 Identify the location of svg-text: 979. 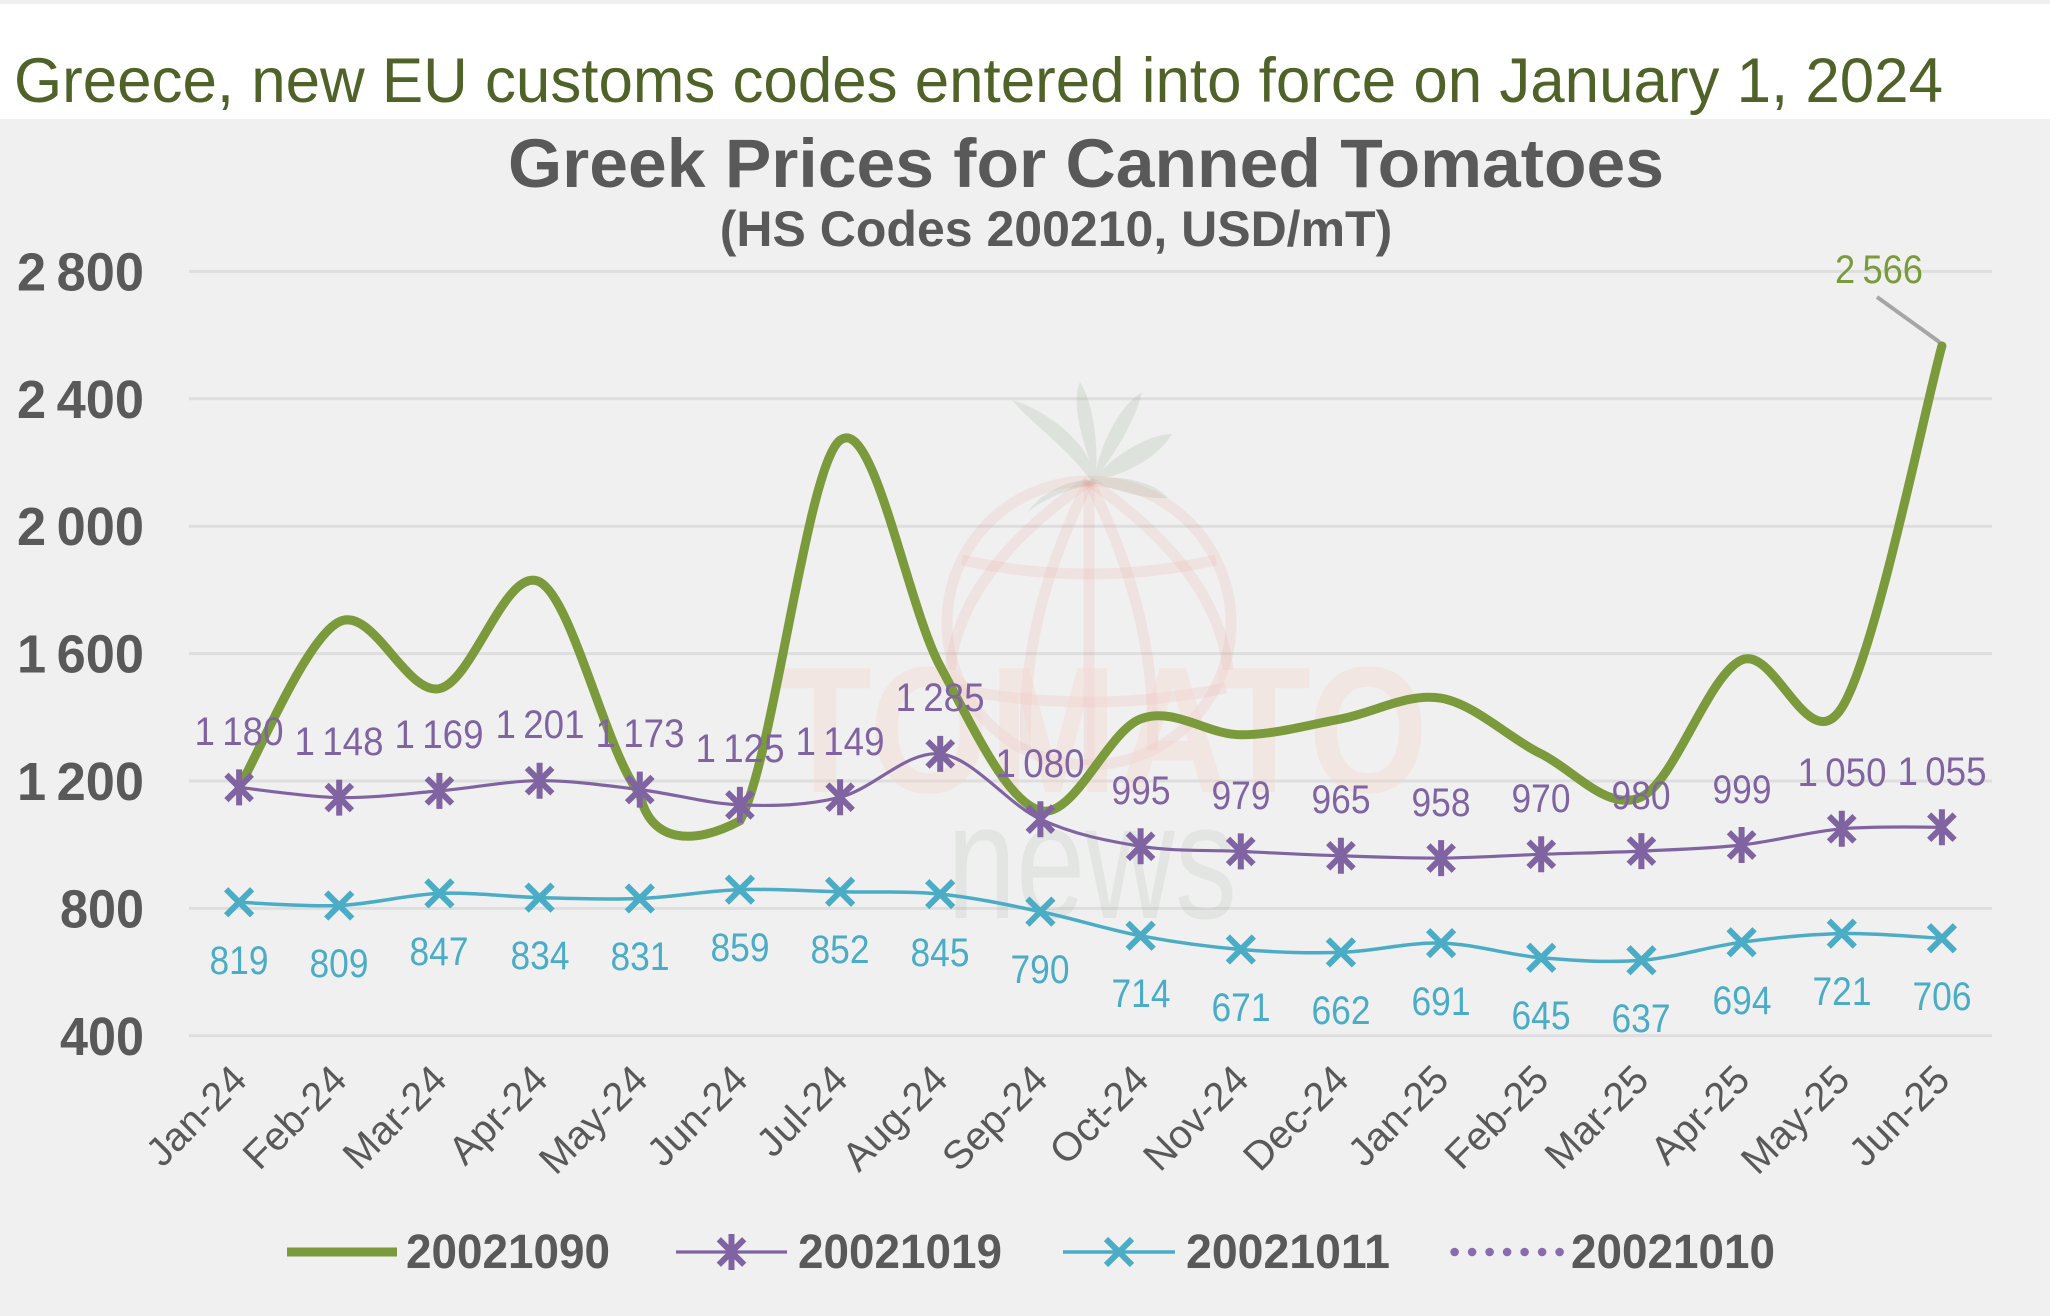
(1241, 796).